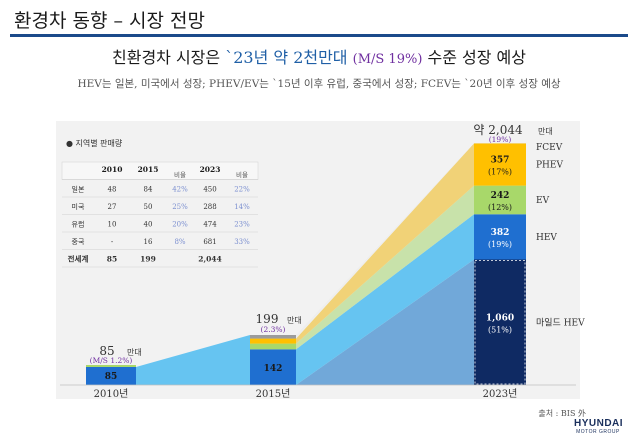  What do you see at coordinates (180, 174) in the screenshot?
I see `table-header-ratio-3: 비율` at bounding box center [180, 174].